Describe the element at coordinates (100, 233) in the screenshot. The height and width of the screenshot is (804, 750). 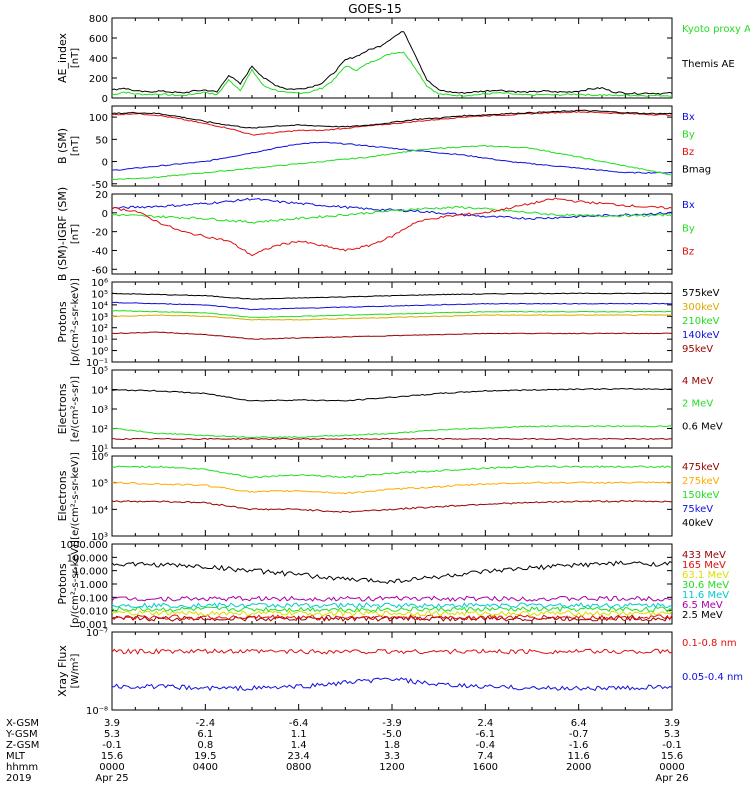
I see `y-tick-label: -20` at that location.